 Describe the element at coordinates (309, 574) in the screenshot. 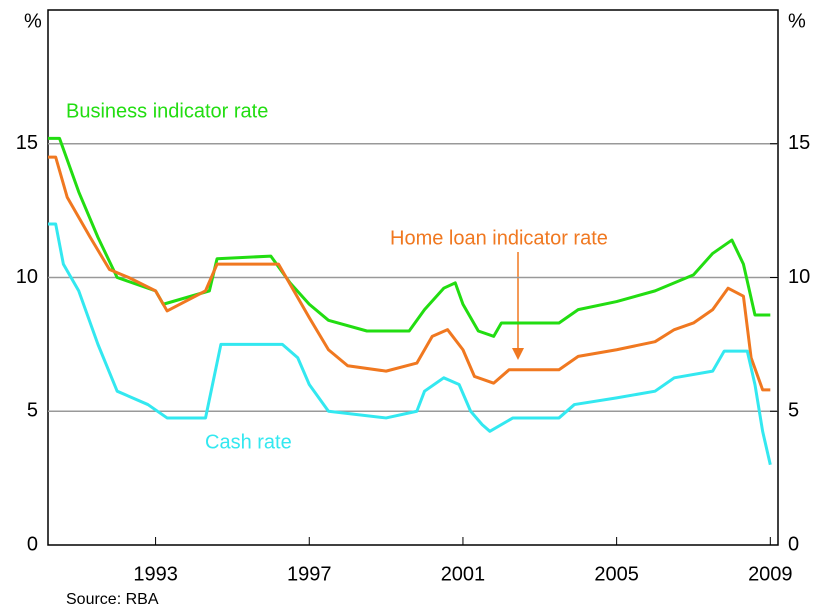

I see `x-tick-label: 1997` at that location.